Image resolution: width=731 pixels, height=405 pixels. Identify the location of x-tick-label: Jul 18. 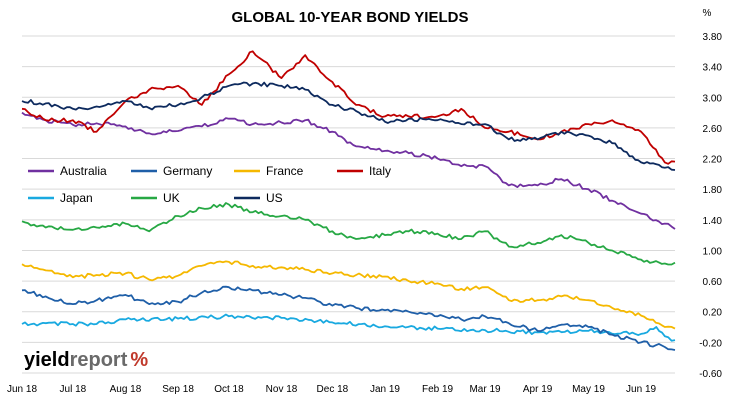
(73, 389).